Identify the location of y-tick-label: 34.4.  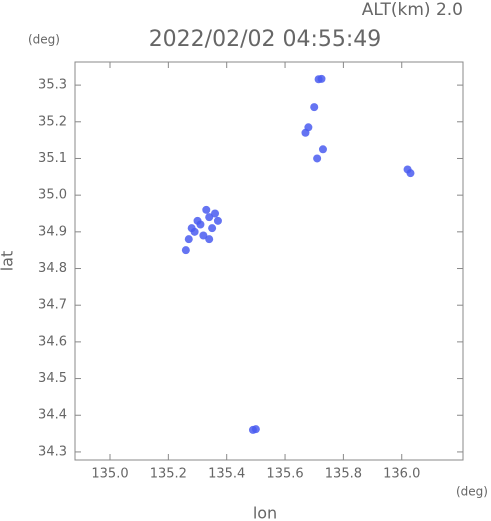
(52, 415).